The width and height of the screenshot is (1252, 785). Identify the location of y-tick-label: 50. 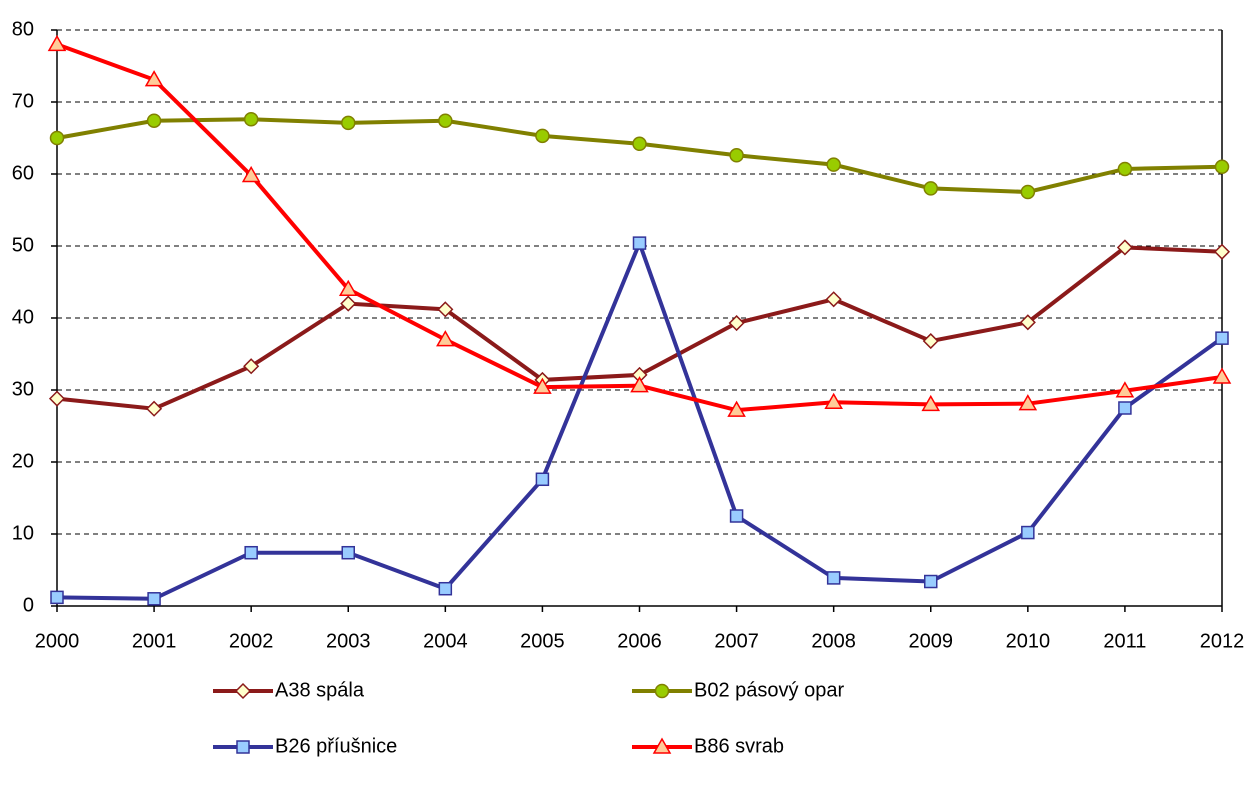
(23, 245).